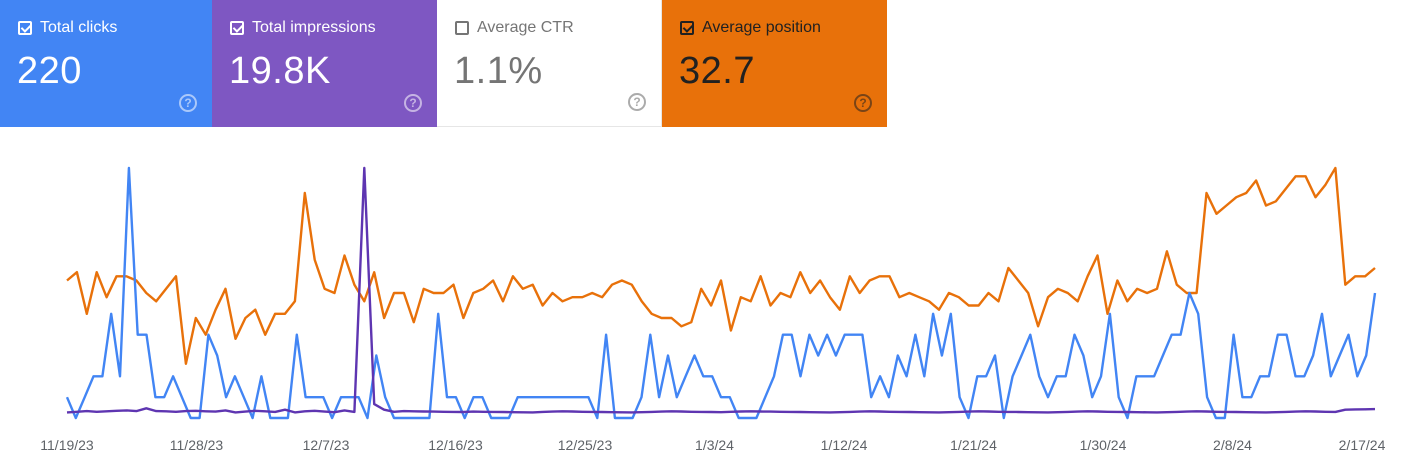  Describe the element at coordinates (717, 71) in the screenshot. I see `metric-value: 32.7` at that location.